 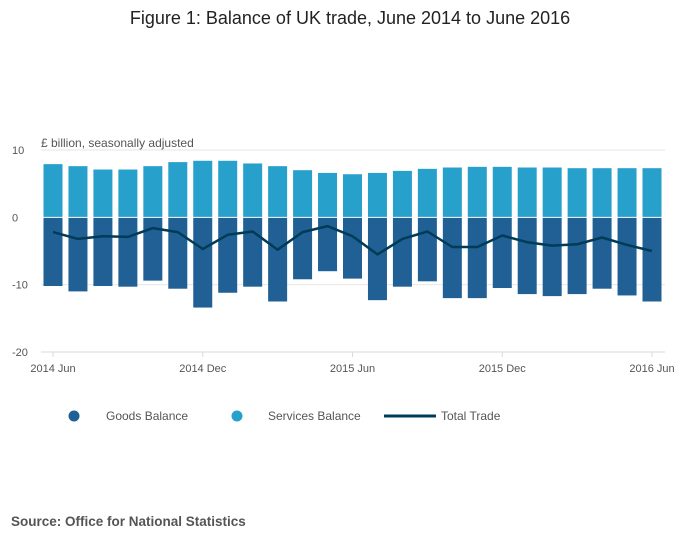 I want to click on x-tick-label: 2014 Dec, so click(x=203, y=369).